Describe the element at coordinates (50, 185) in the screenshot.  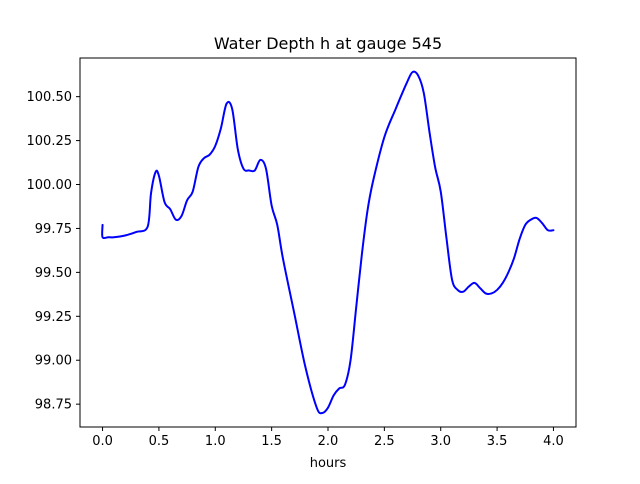
I see `y-tick-label: 100.00` at that location.